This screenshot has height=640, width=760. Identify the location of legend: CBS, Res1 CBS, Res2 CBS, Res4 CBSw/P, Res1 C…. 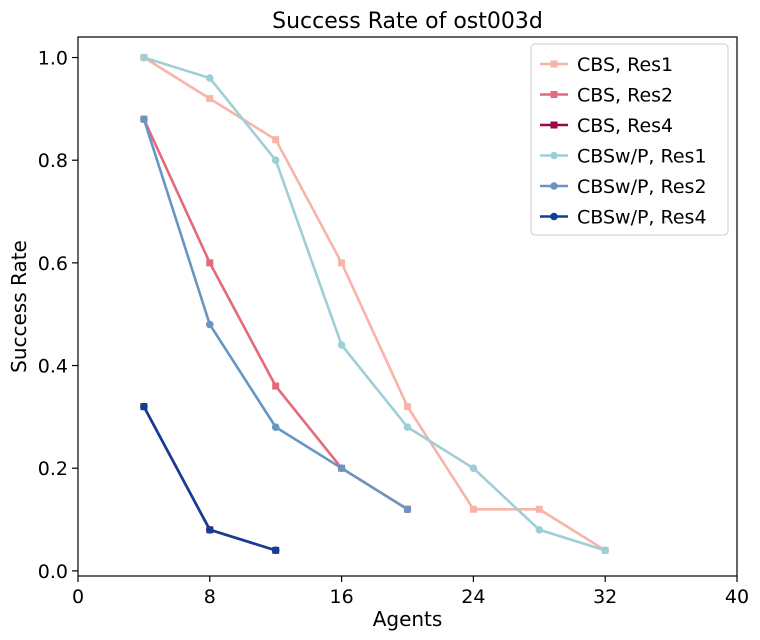
(629, 139).